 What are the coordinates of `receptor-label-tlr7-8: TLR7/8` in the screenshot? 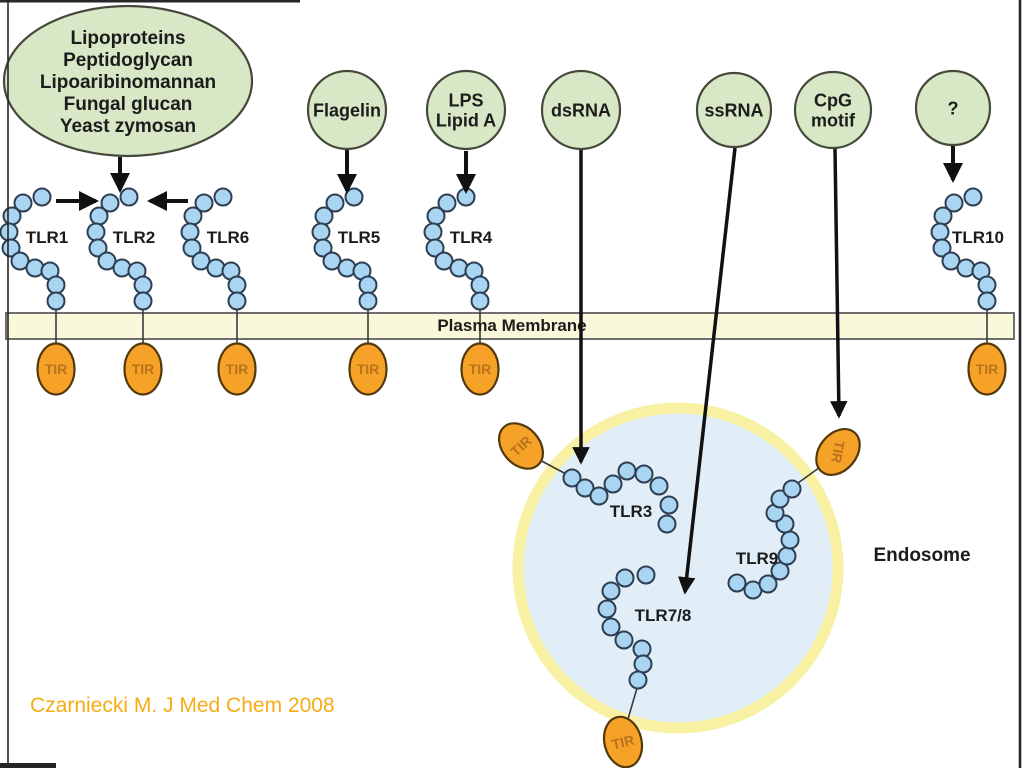 It's located at (663, 615).